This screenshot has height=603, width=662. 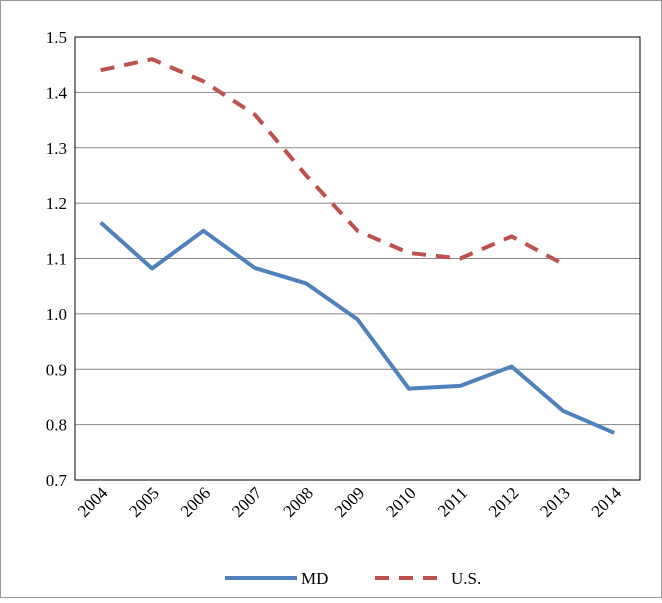 I want to click on y-tick-label: 1.2, so click(x=56, y=203).